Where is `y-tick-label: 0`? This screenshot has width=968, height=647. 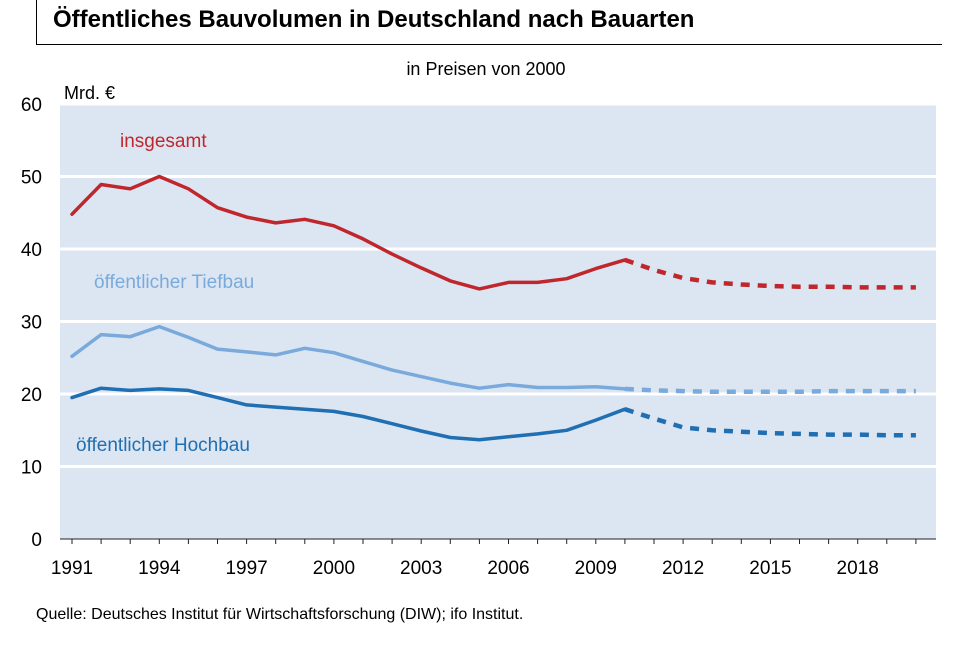 y-tick-label: 0 is located at coordinates (36, 540).